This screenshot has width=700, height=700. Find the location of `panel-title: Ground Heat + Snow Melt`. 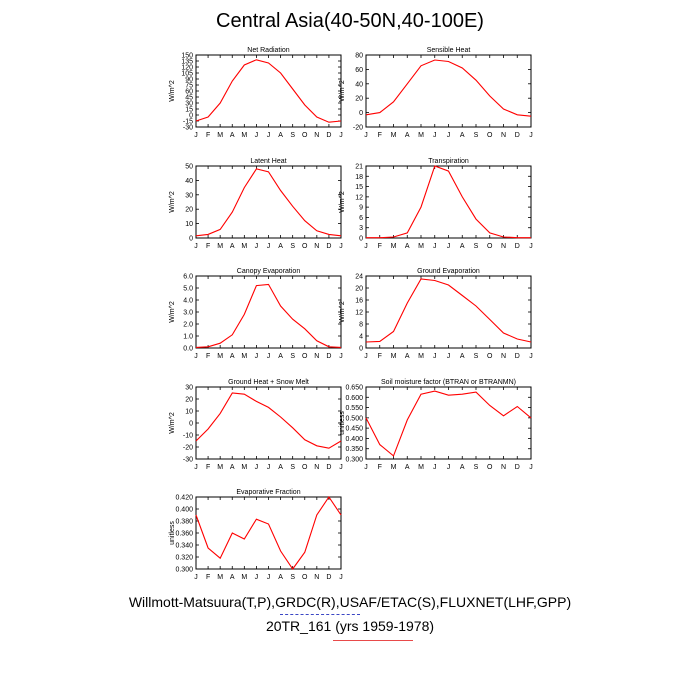

panel-title: Ground Heat + Snow Melt is located at coordinates (268, 382).